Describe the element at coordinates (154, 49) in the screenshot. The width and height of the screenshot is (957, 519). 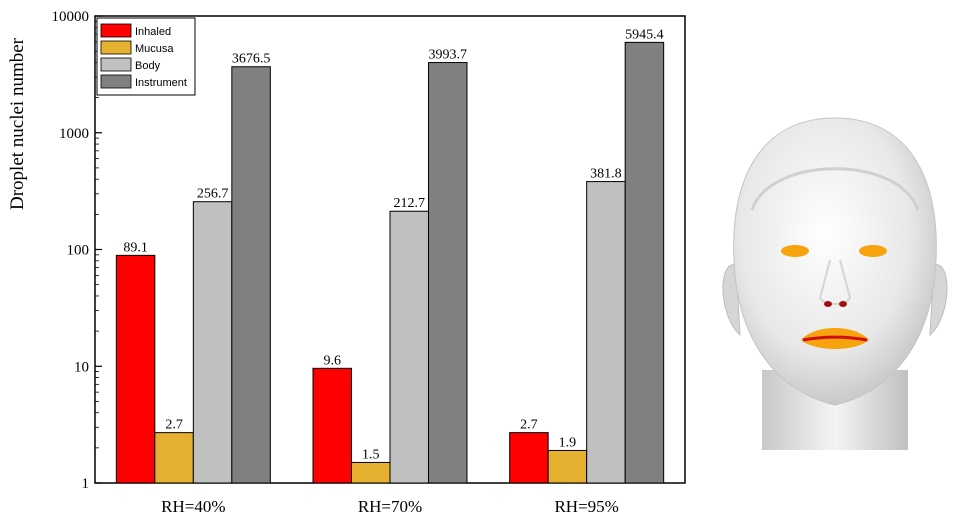
I see `legend-label-mucusa: Mucusa` at that location.